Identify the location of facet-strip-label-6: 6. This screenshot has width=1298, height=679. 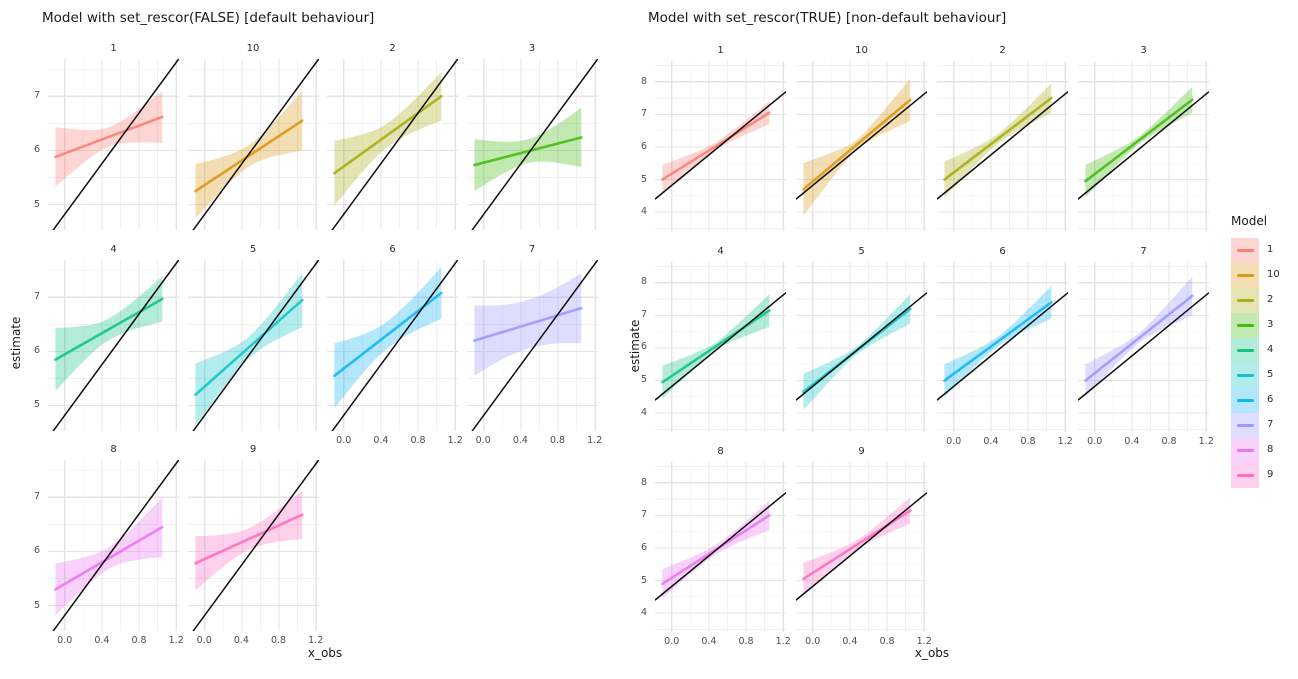
(392, 249).